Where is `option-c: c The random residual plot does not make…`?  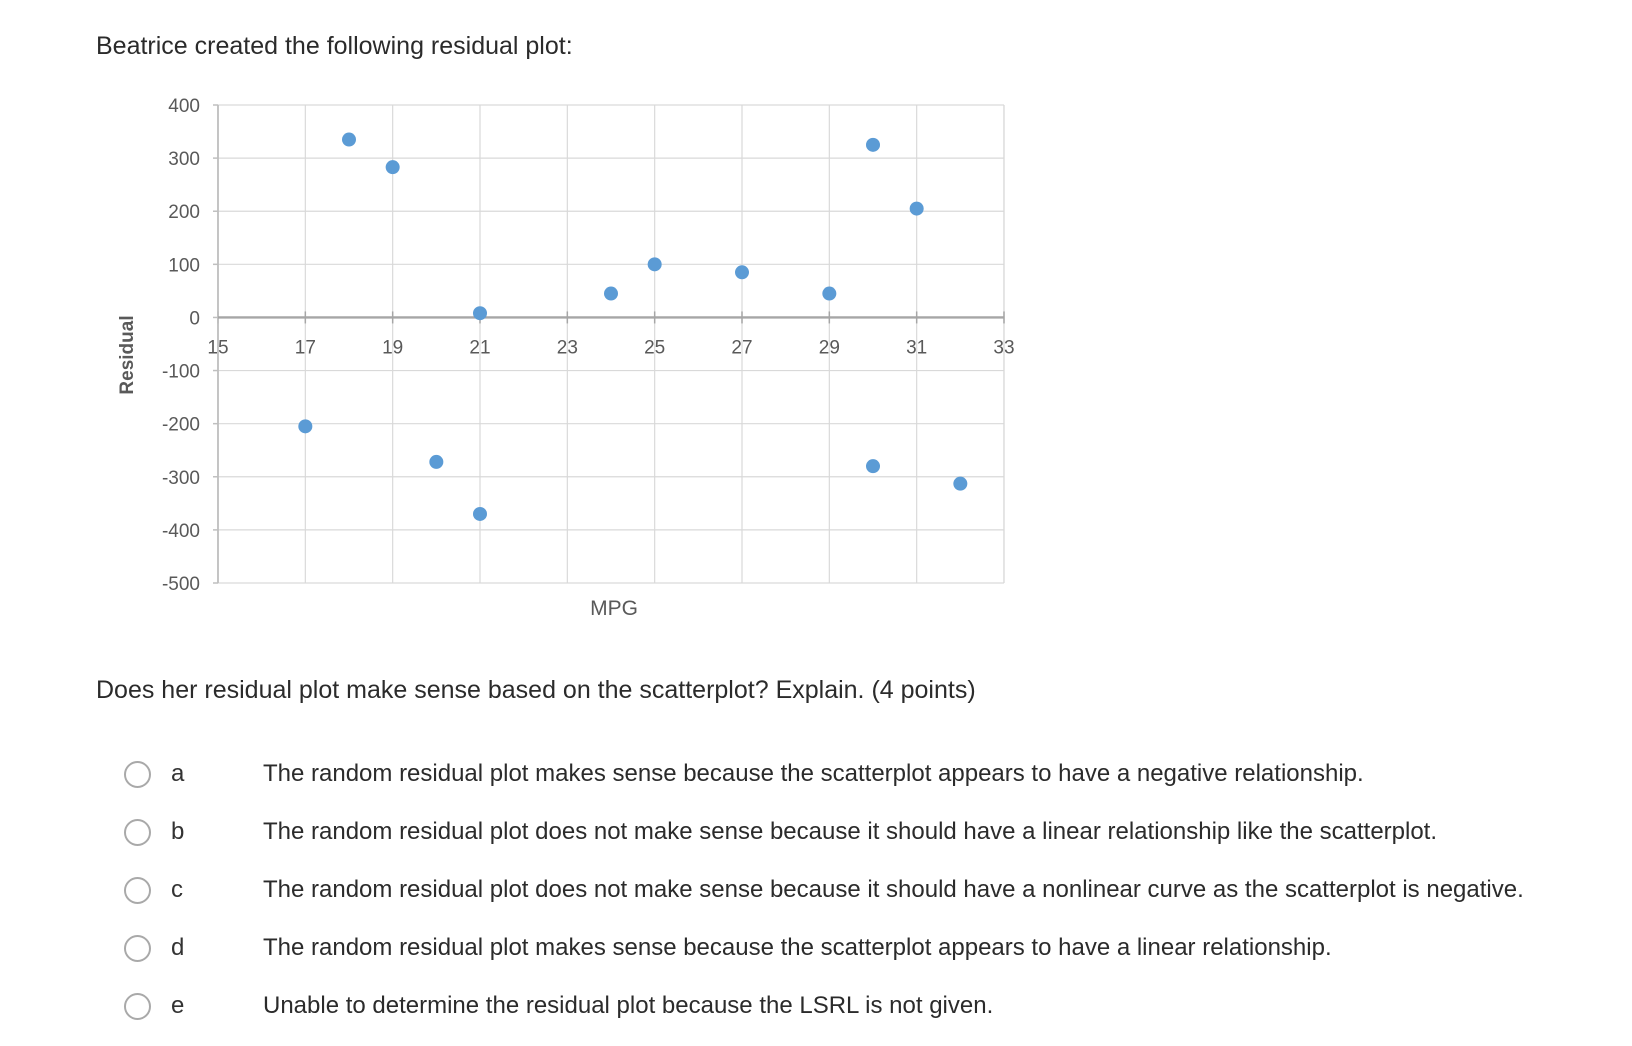 option-c: c The random residual plot does not make… is located at coordinates (874, 890).